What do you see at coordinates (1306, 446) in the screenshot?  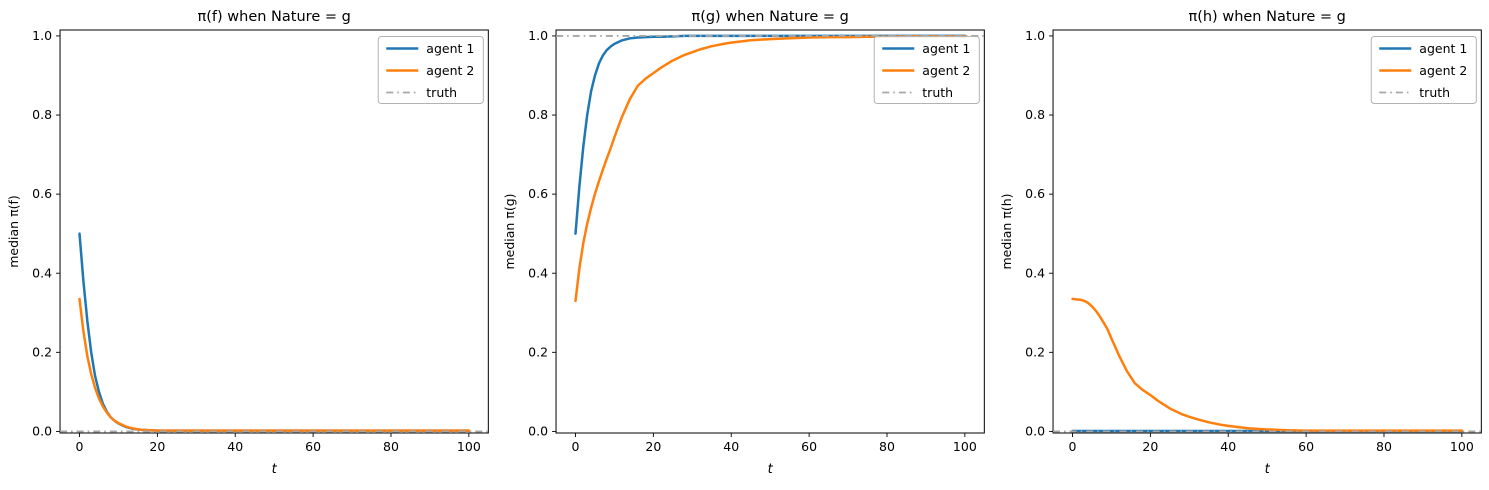 I see `p3-x-tick-label-3: 60` at bounding box center [1306, 446].